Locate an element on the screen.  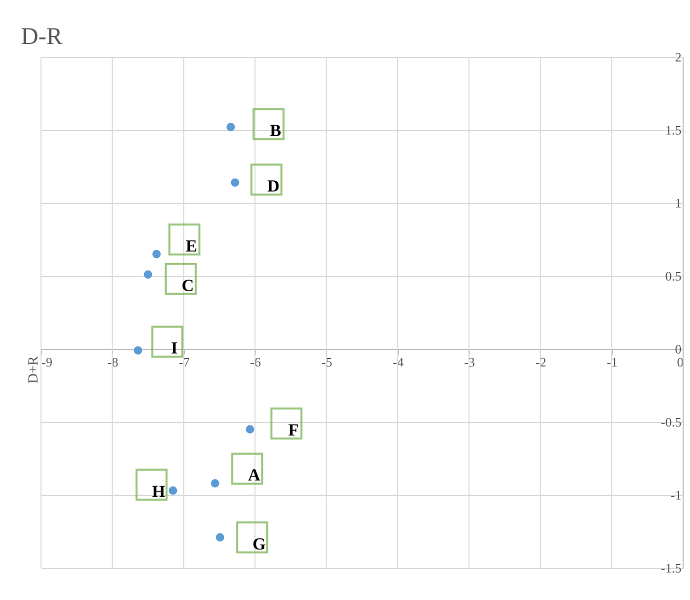
y-tick-label: 0 is located at coordinates (678, 349).